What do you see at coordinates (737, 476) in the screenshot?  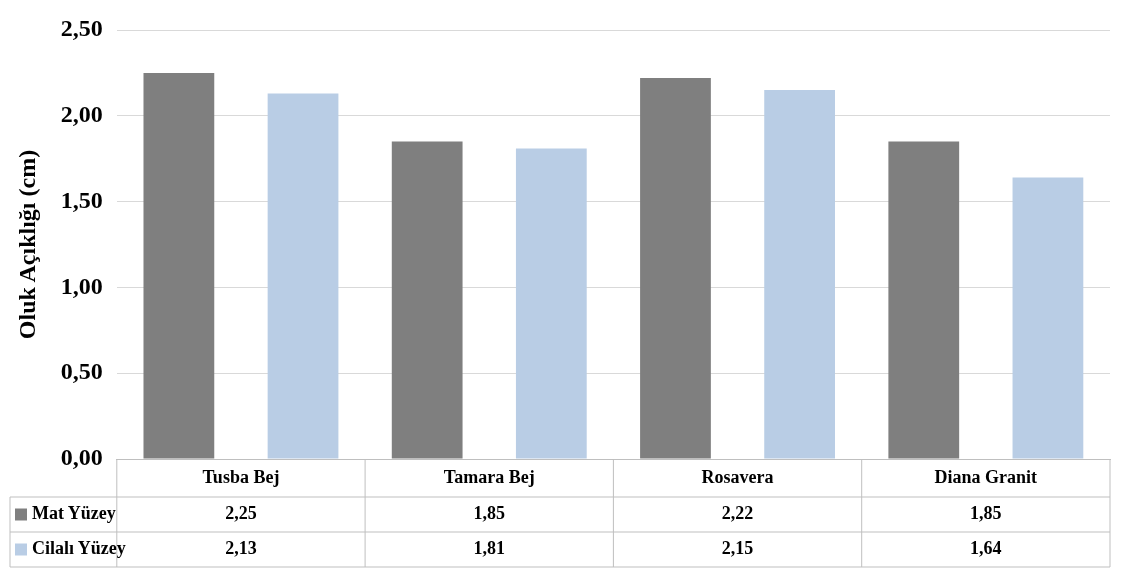 I see `x-tick-label: Rosavera` at bounding box center [737, 476].